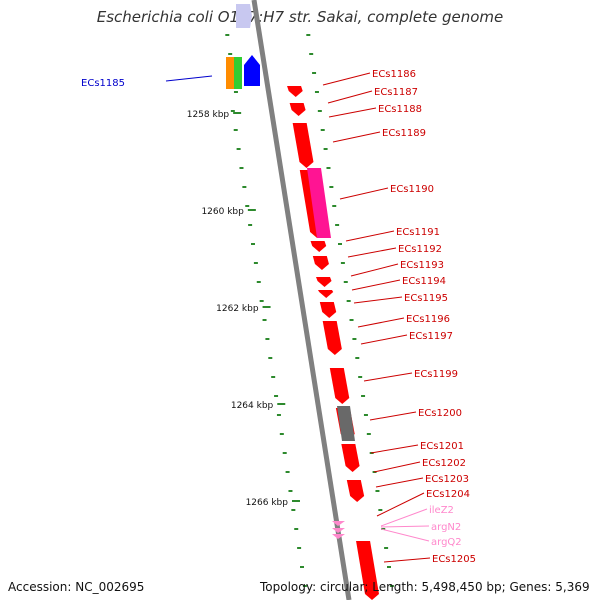  What do you see at coordinates (396, 92) in the screenshot?
I see `gene-label: ECs1187` at bounding box center [396, 92].